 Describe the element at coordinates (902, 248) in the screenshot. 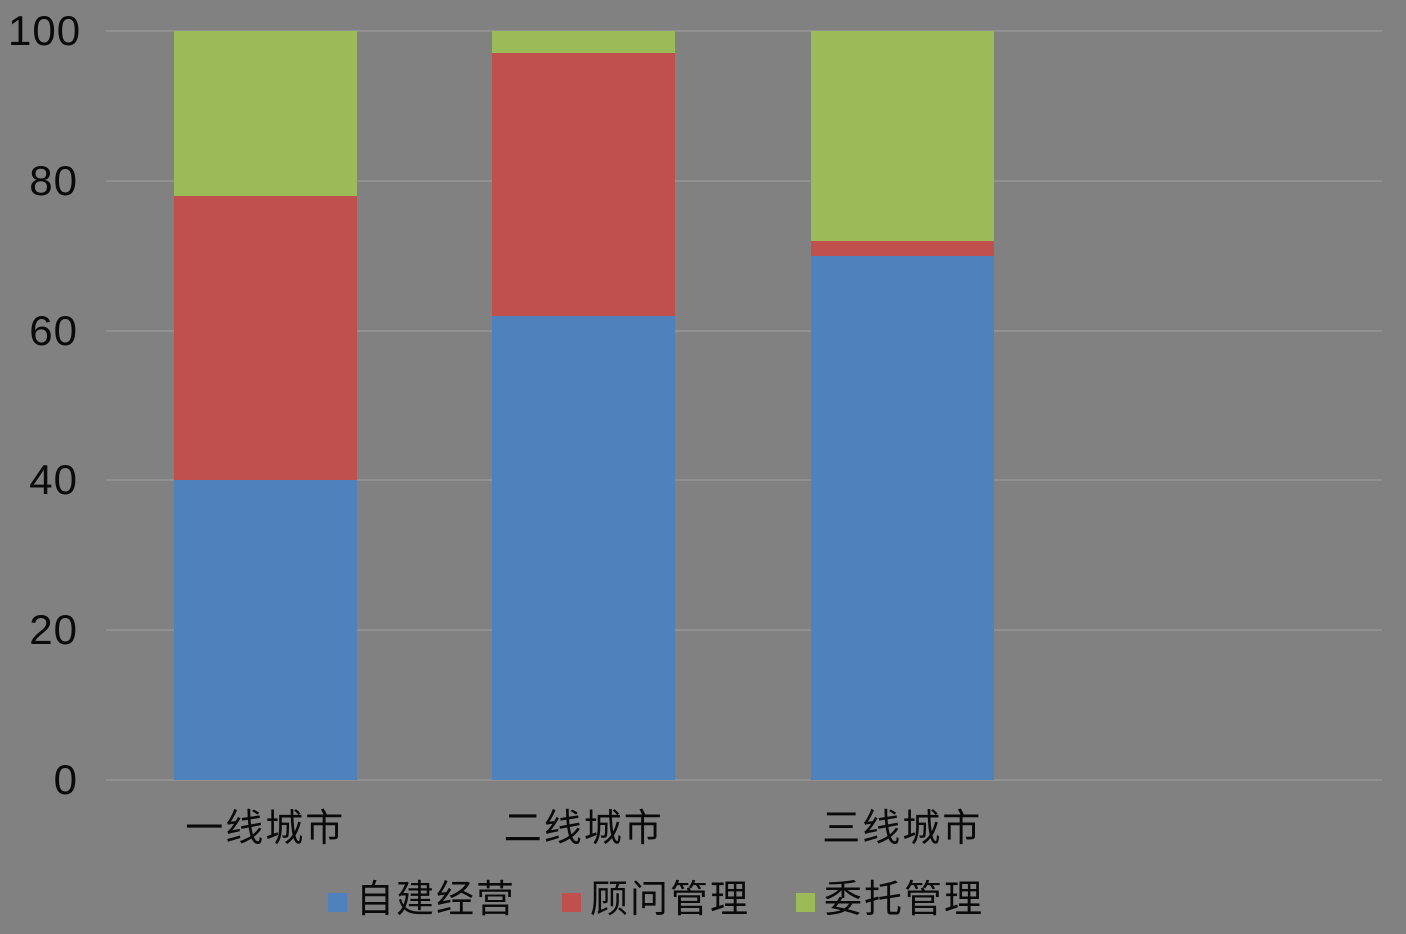

I see `bar-segment-三线城市-顾问管理` at that location.